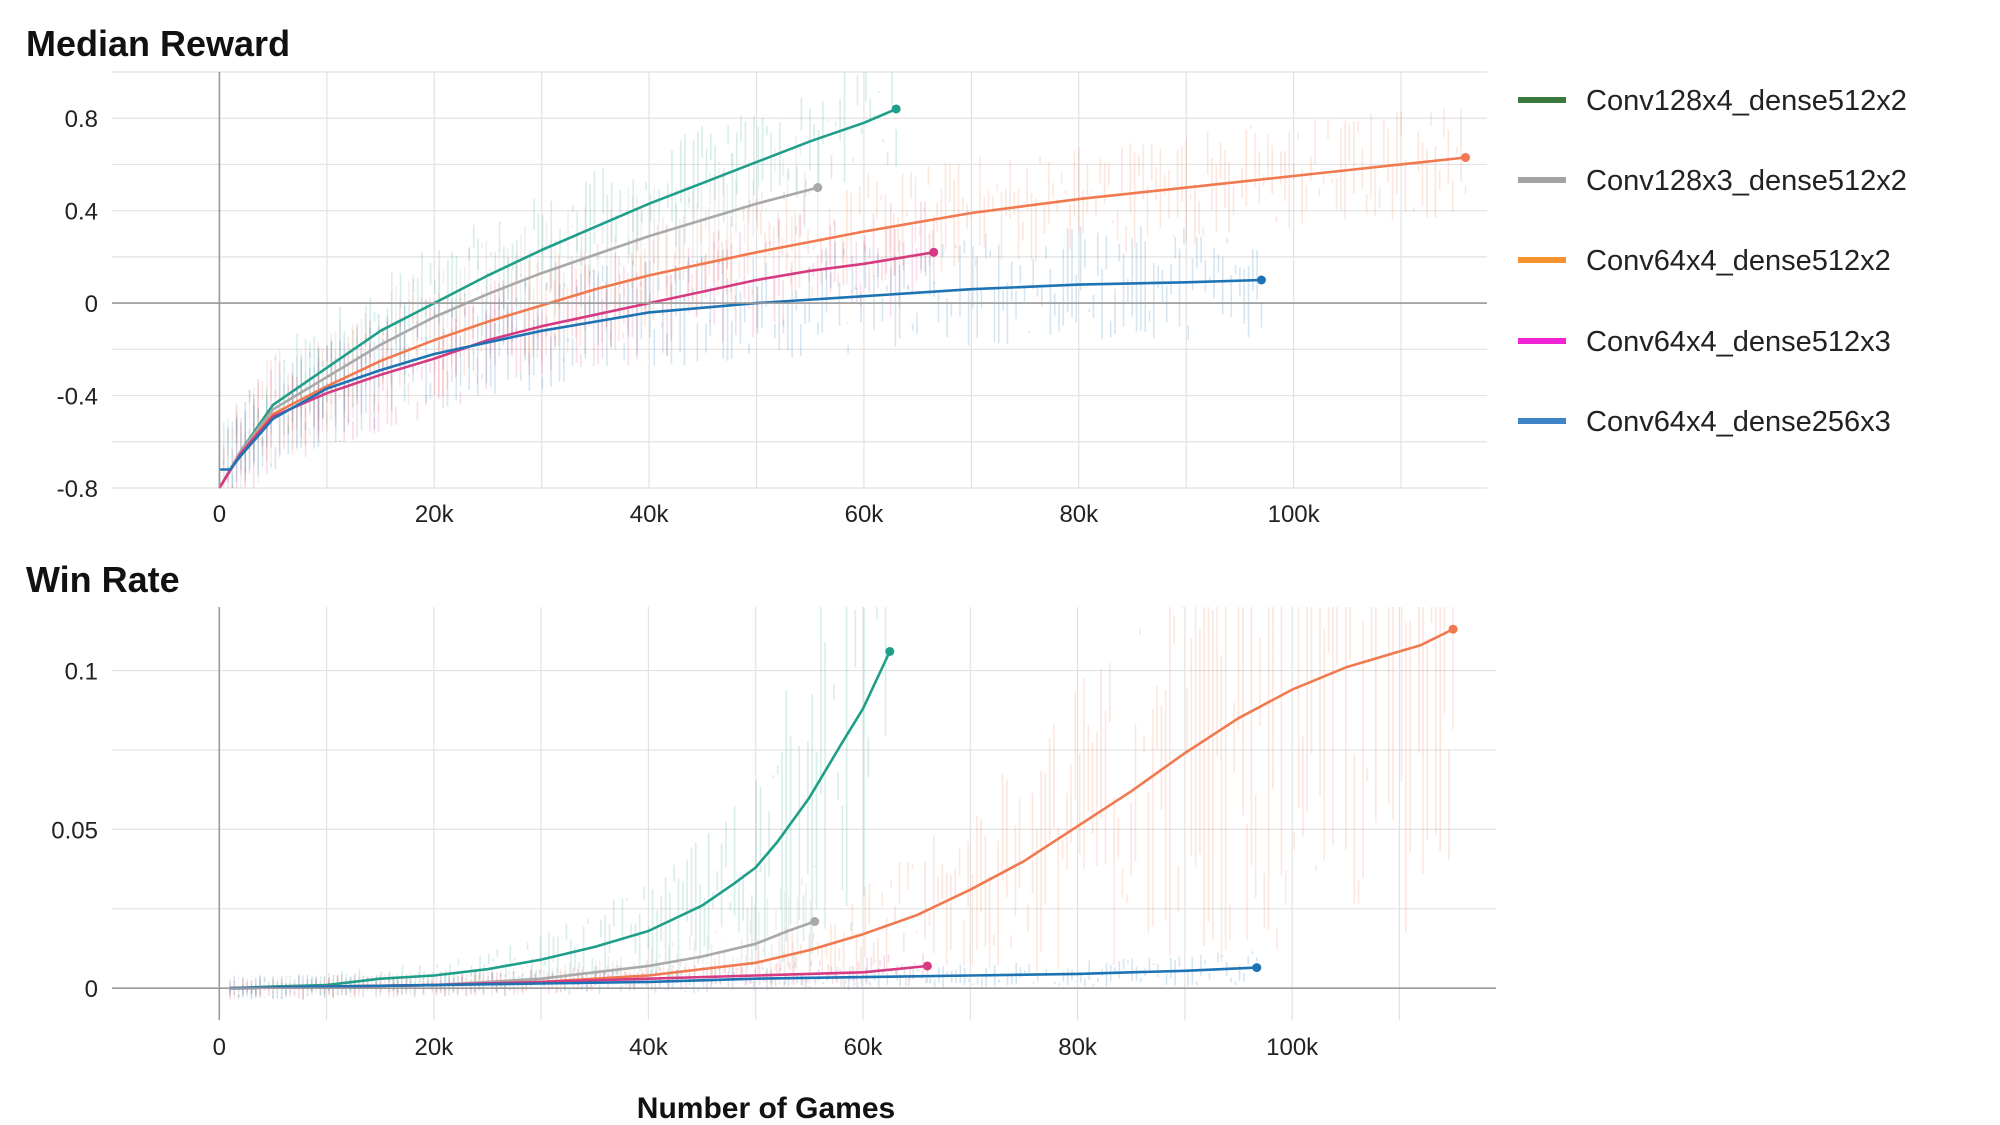 This screenshot has width=2000, height=1125. I want to click on legend-label: Conv64x4_dense512x2, so click(1738, 261).